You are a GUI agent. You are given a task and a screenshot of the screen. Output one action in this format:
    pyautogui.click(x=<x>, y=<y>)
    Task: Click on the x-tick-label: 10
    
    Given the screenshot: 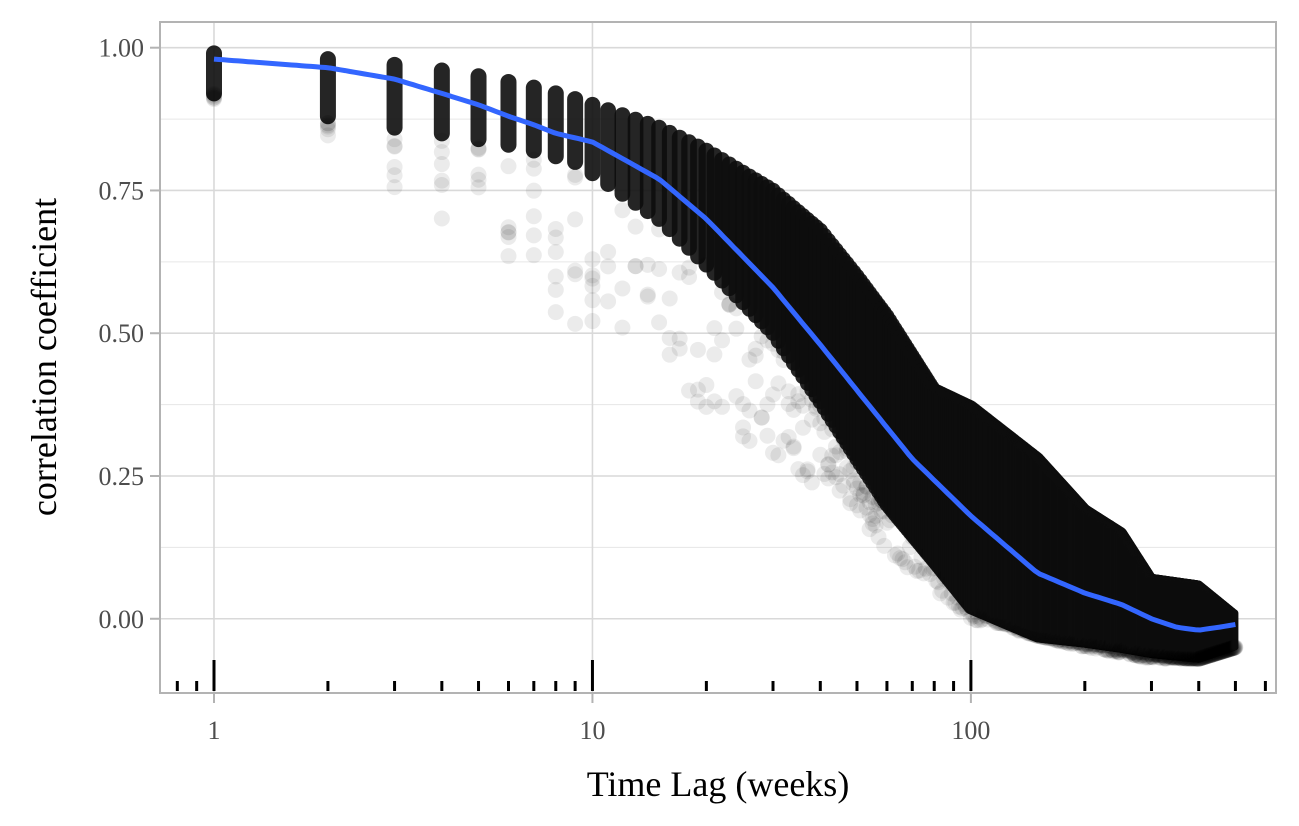 What is the action you would take?
    pyautogui.click(x=592, y=730)
    